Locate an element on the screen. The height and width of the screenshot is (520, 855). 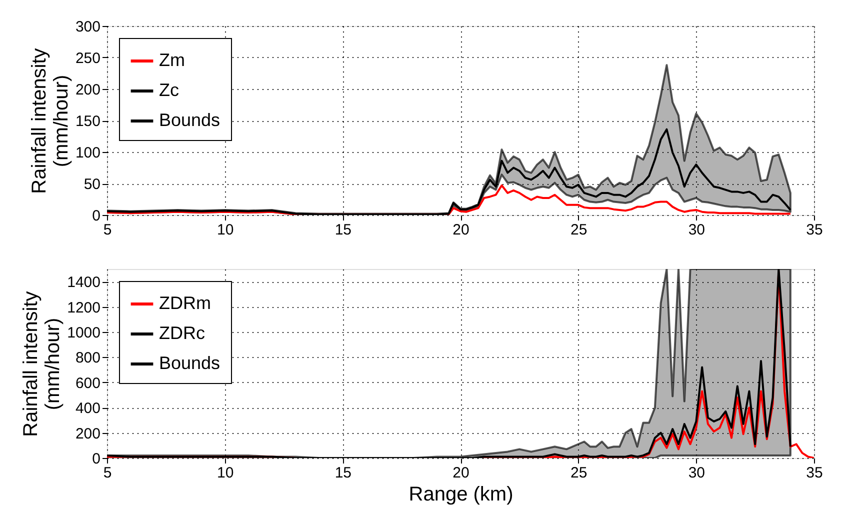
legend-label: ZDRm is located at coordinates (185, 303).